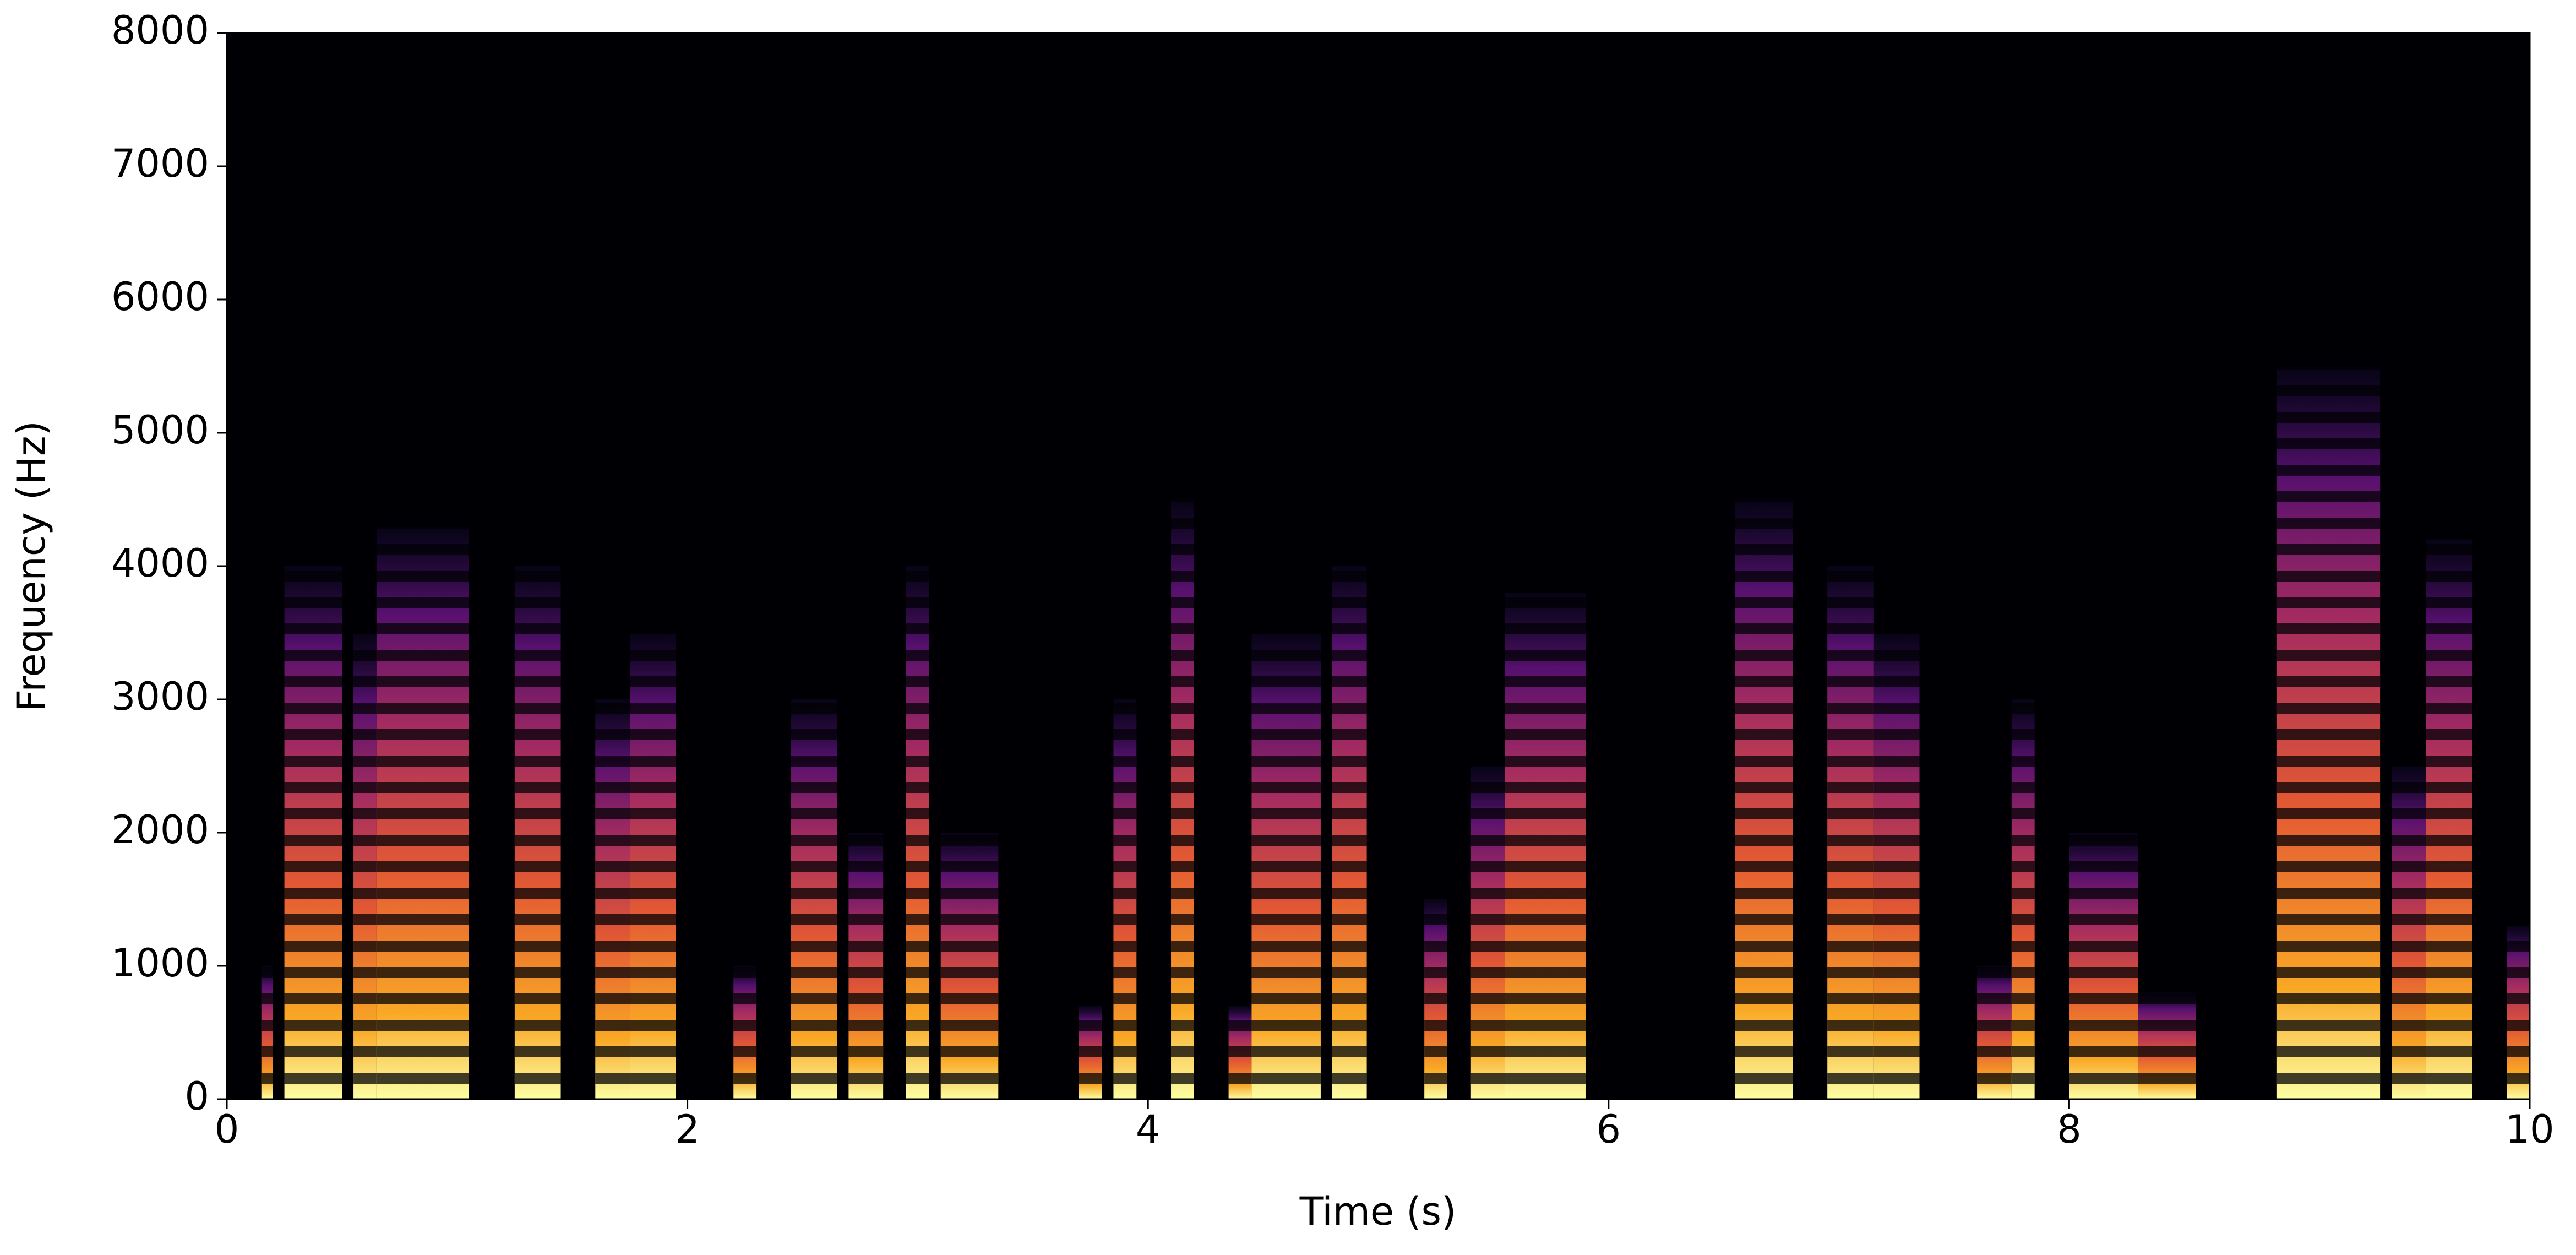  I want to click on y-tick-label: 7000, so click(160, 164).